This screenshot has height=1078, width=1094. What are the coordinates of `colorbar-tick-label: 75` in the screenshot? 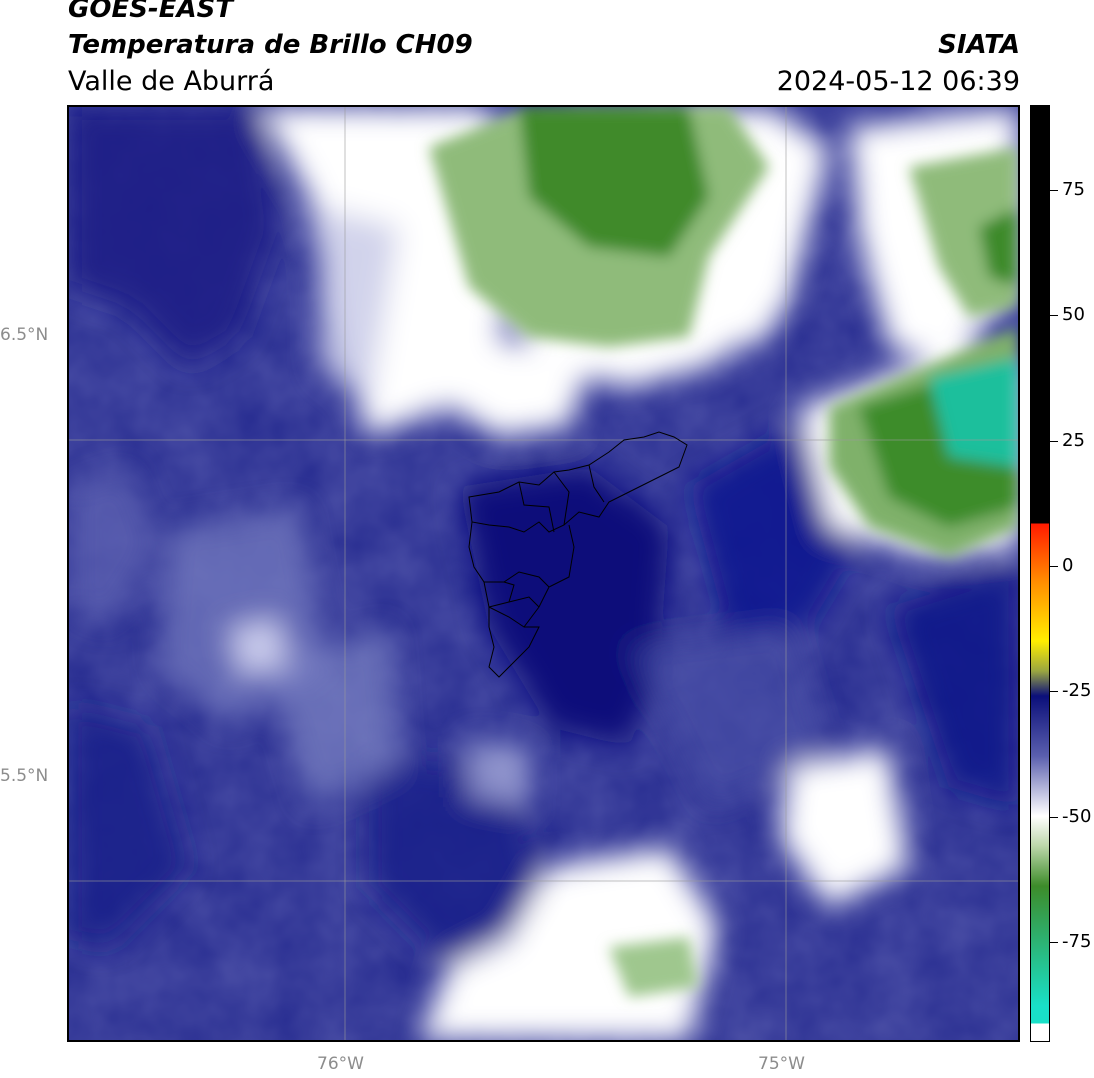 It's located at (1073, 189).